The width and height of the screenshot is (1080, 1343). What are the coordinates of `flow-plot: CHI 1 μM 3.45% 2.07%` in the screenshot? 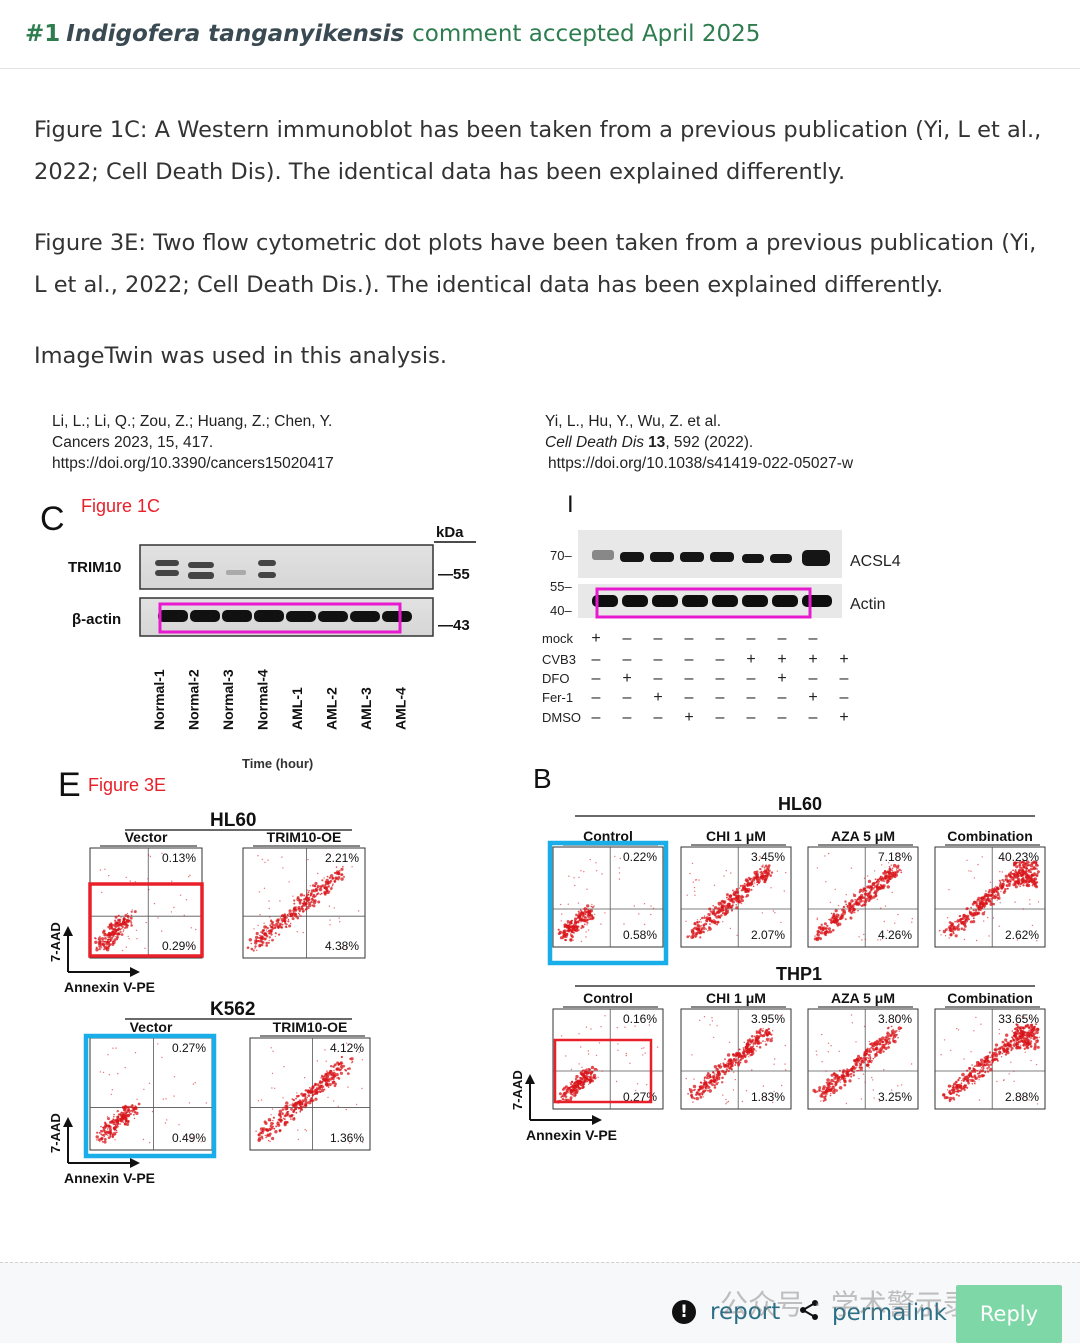 It's located at (736, 888).